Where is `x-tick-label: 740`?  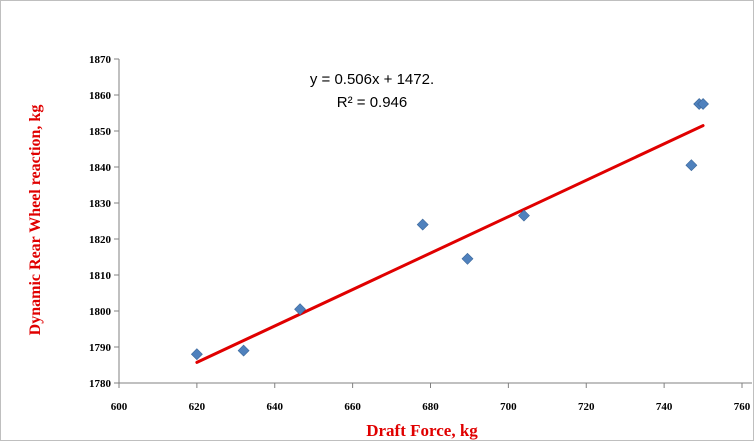 x-tick-label: 740 is located at coordinates (664, 407).